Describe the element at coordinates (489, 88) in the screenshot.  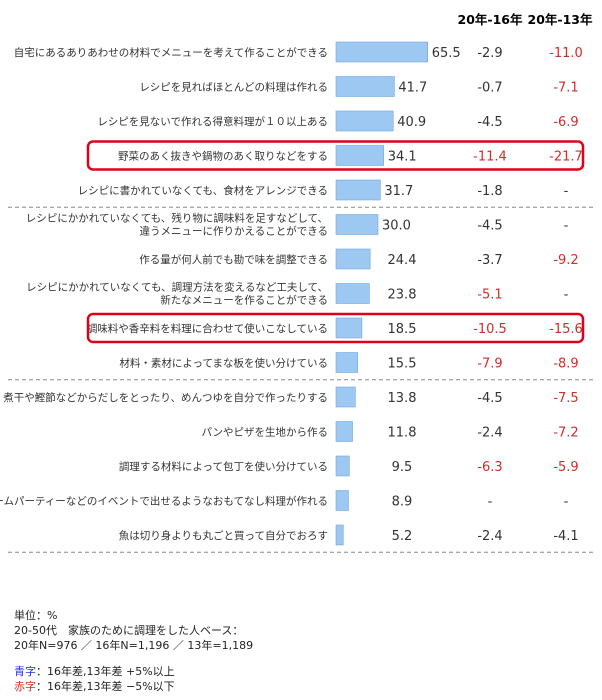
I see `diff16-value: -0.7` at that location.